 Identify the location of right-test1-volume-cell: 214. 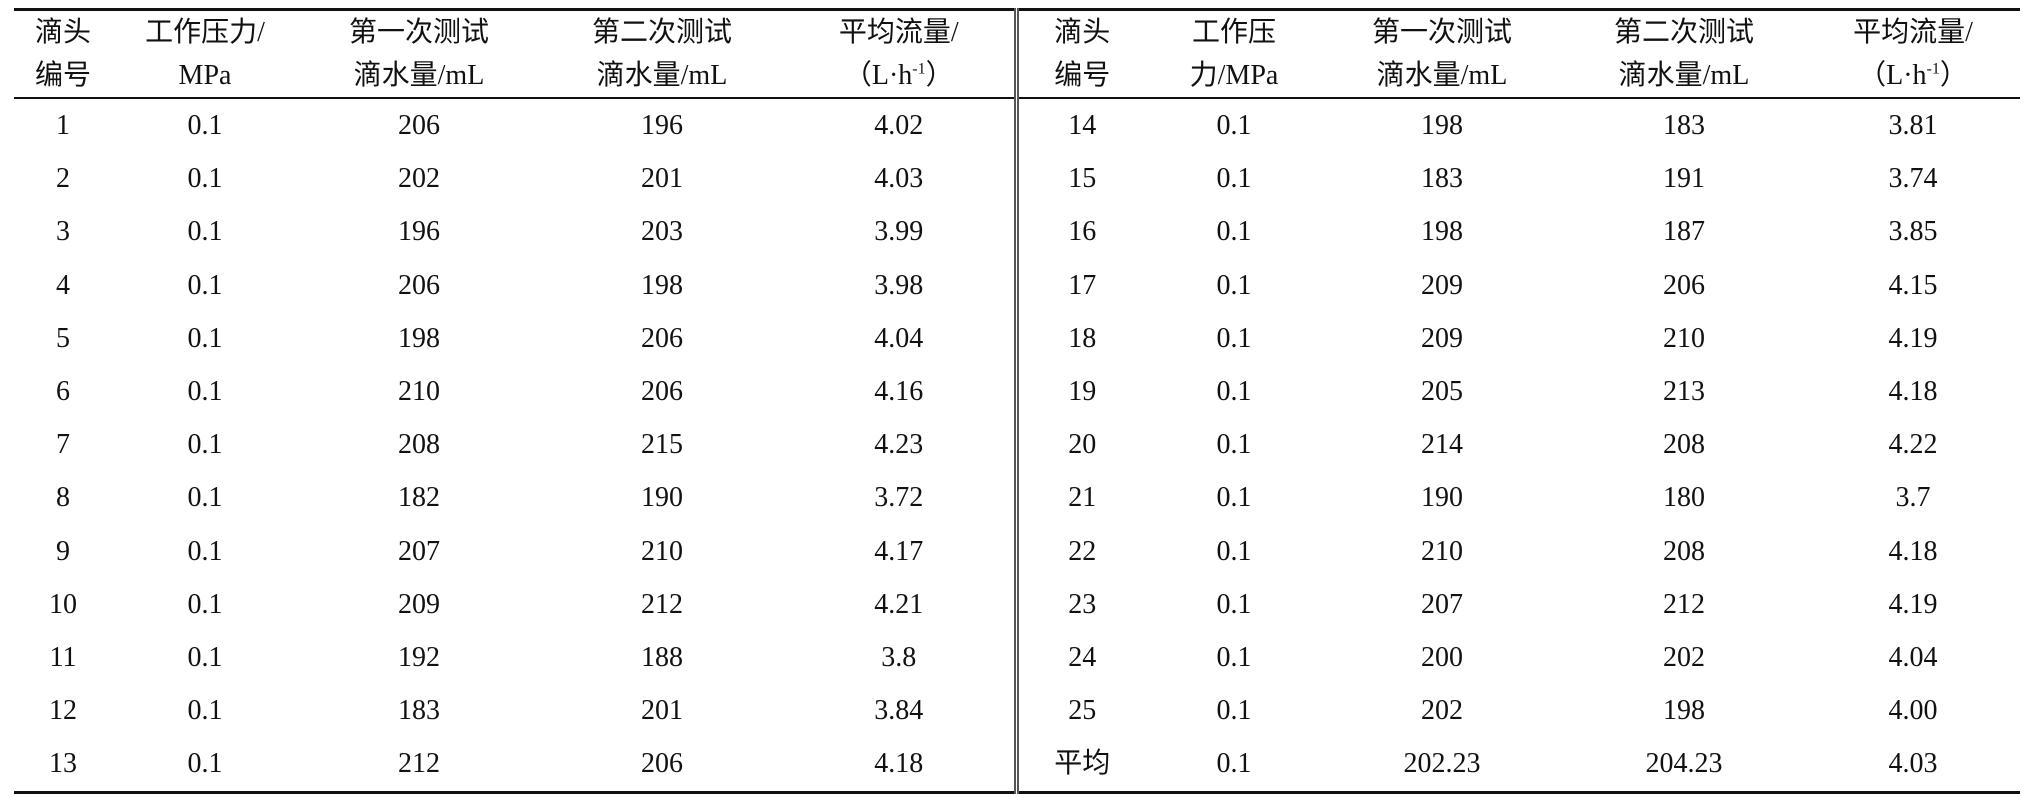
(1442, 445).